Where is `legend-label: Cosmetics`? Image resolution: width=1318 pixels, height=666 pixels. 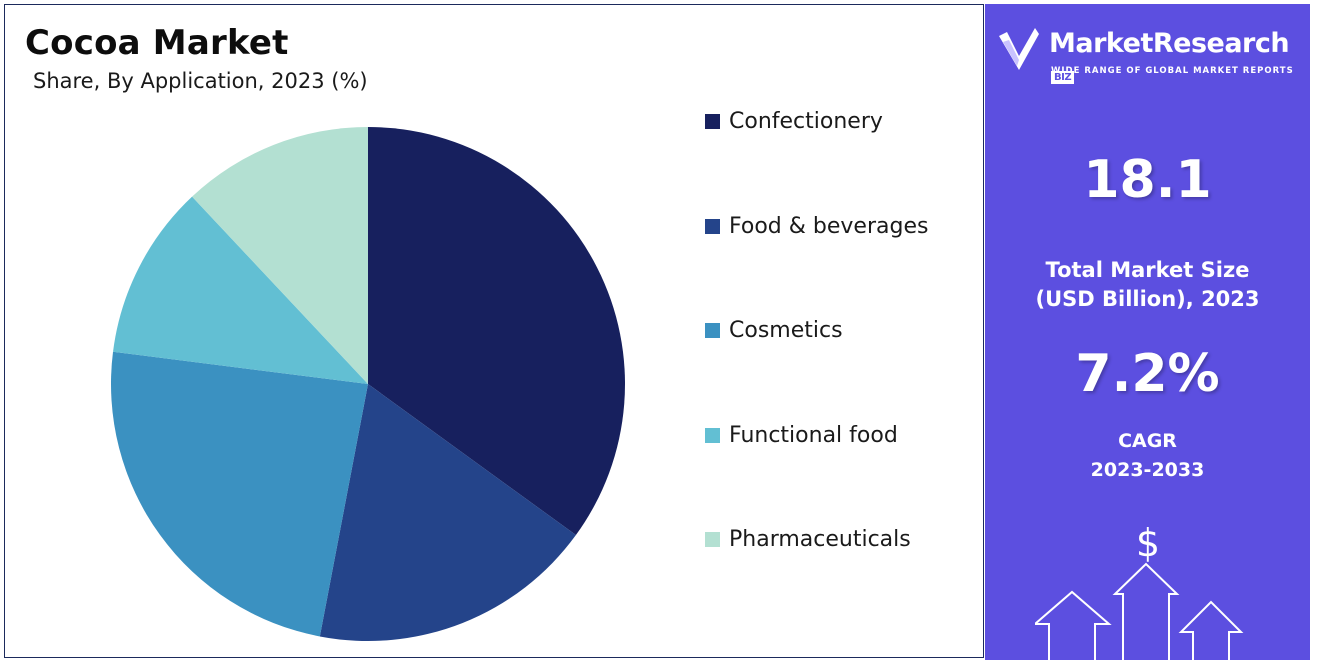 legend-label: Cosmetics is located at coordinates (786, 330).